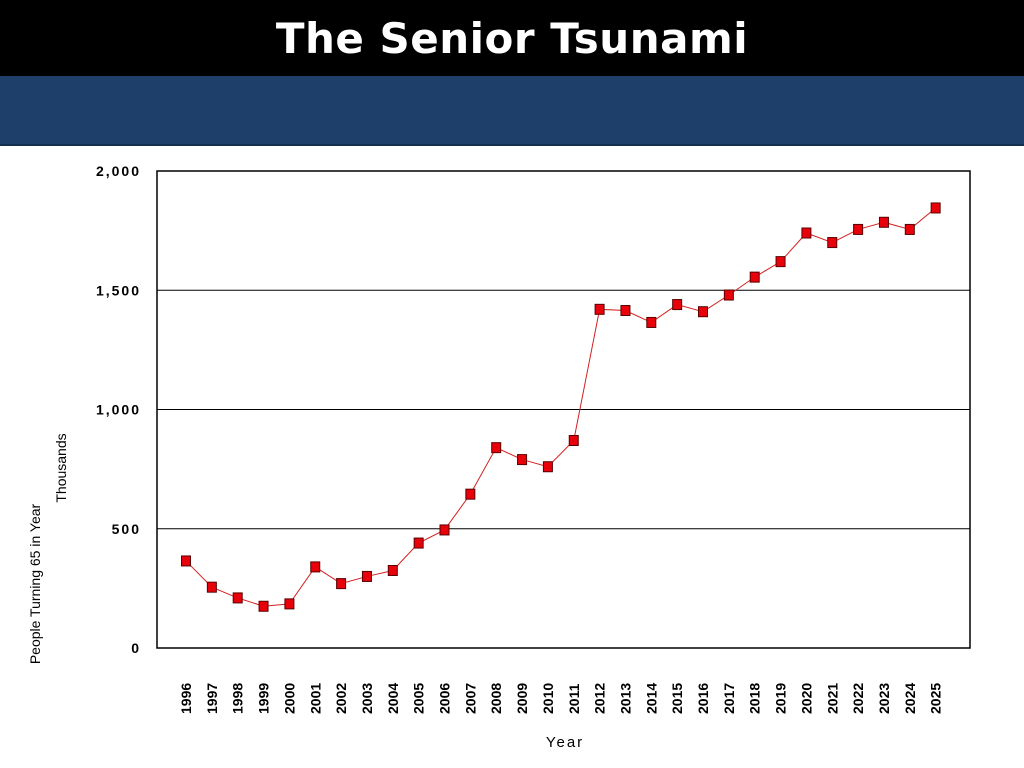 This screenshot has width=1024, height=768. I want to click on x-tick-label: 2024, so click(910, 698).